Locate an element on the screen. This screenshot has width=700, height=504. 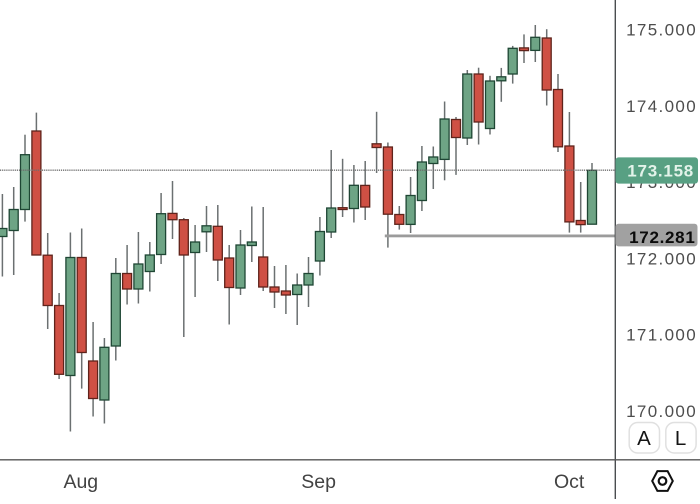
svg-text: 171.000 is located at coordinates (661, 335).